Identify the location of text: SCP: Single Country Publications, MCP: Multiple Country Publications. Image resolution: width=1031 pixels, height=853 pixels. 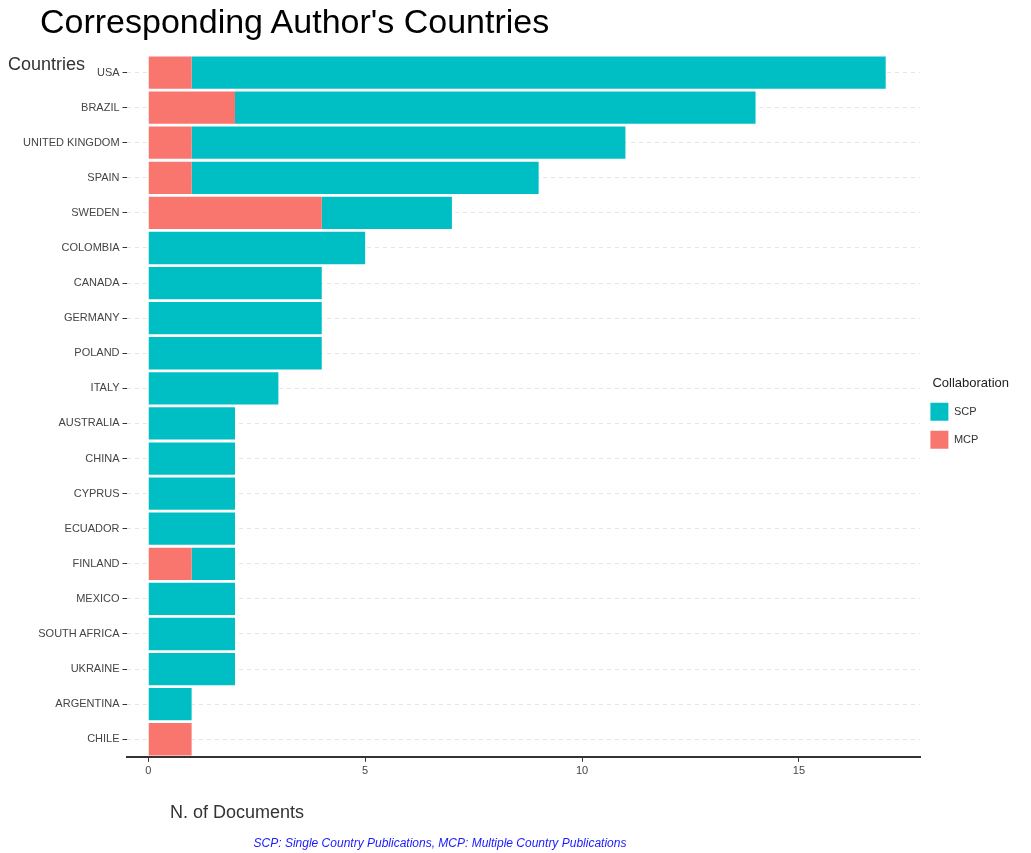
(440, 843).